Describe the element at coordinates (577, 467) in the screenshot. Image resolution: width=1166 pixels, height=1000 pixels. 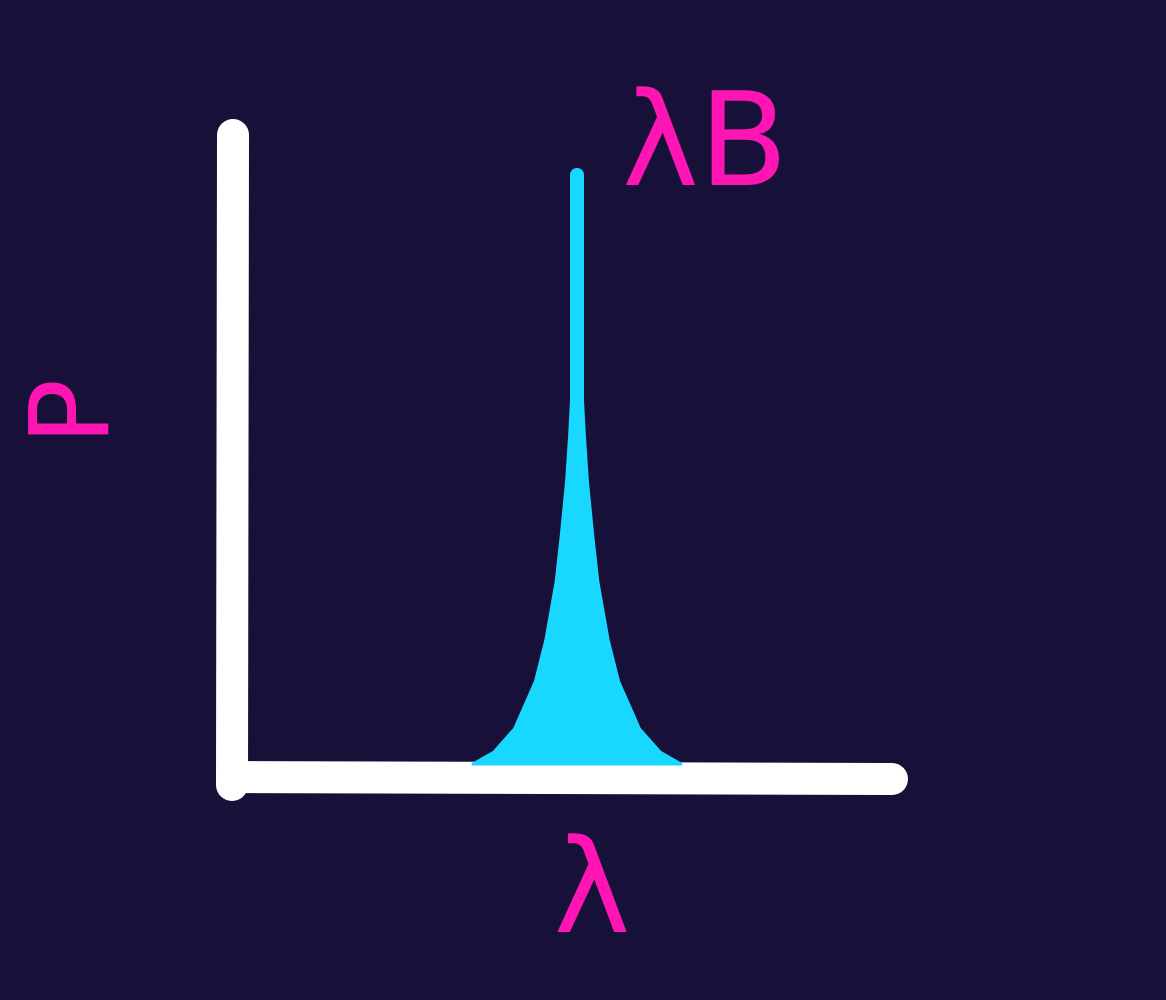
I see `series-marks` at that location.